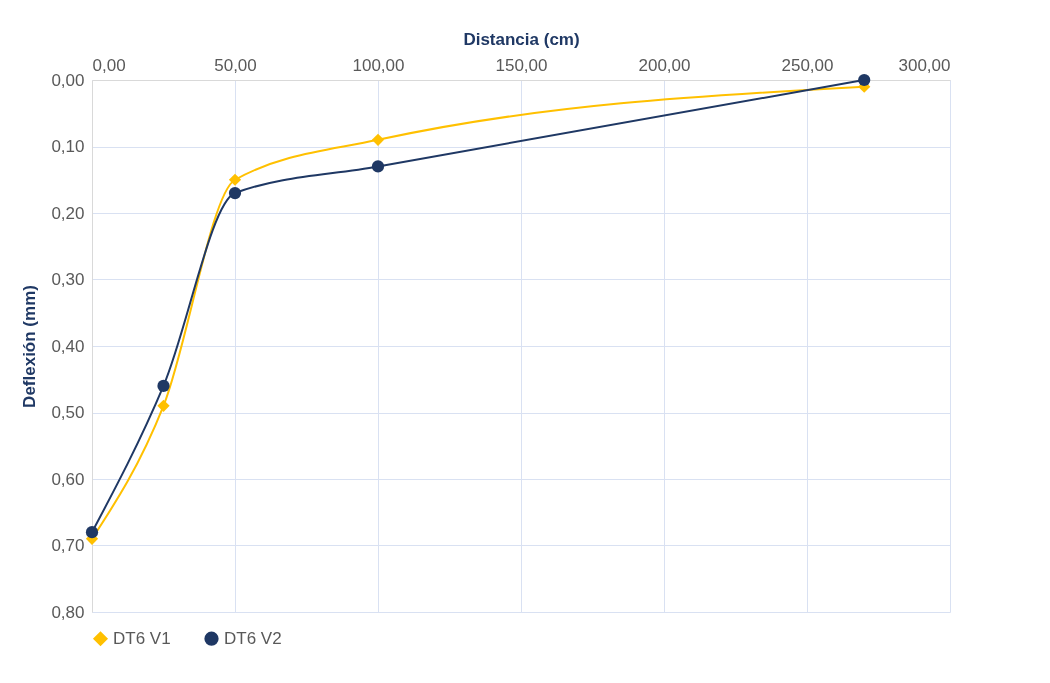 The height and width of the screenshot is (683, 1050). What do you see at coordinates (521, 39) in the screenshot?
I see `x-axis-title: Distancia (cm)` at bounding box center [521, 39].